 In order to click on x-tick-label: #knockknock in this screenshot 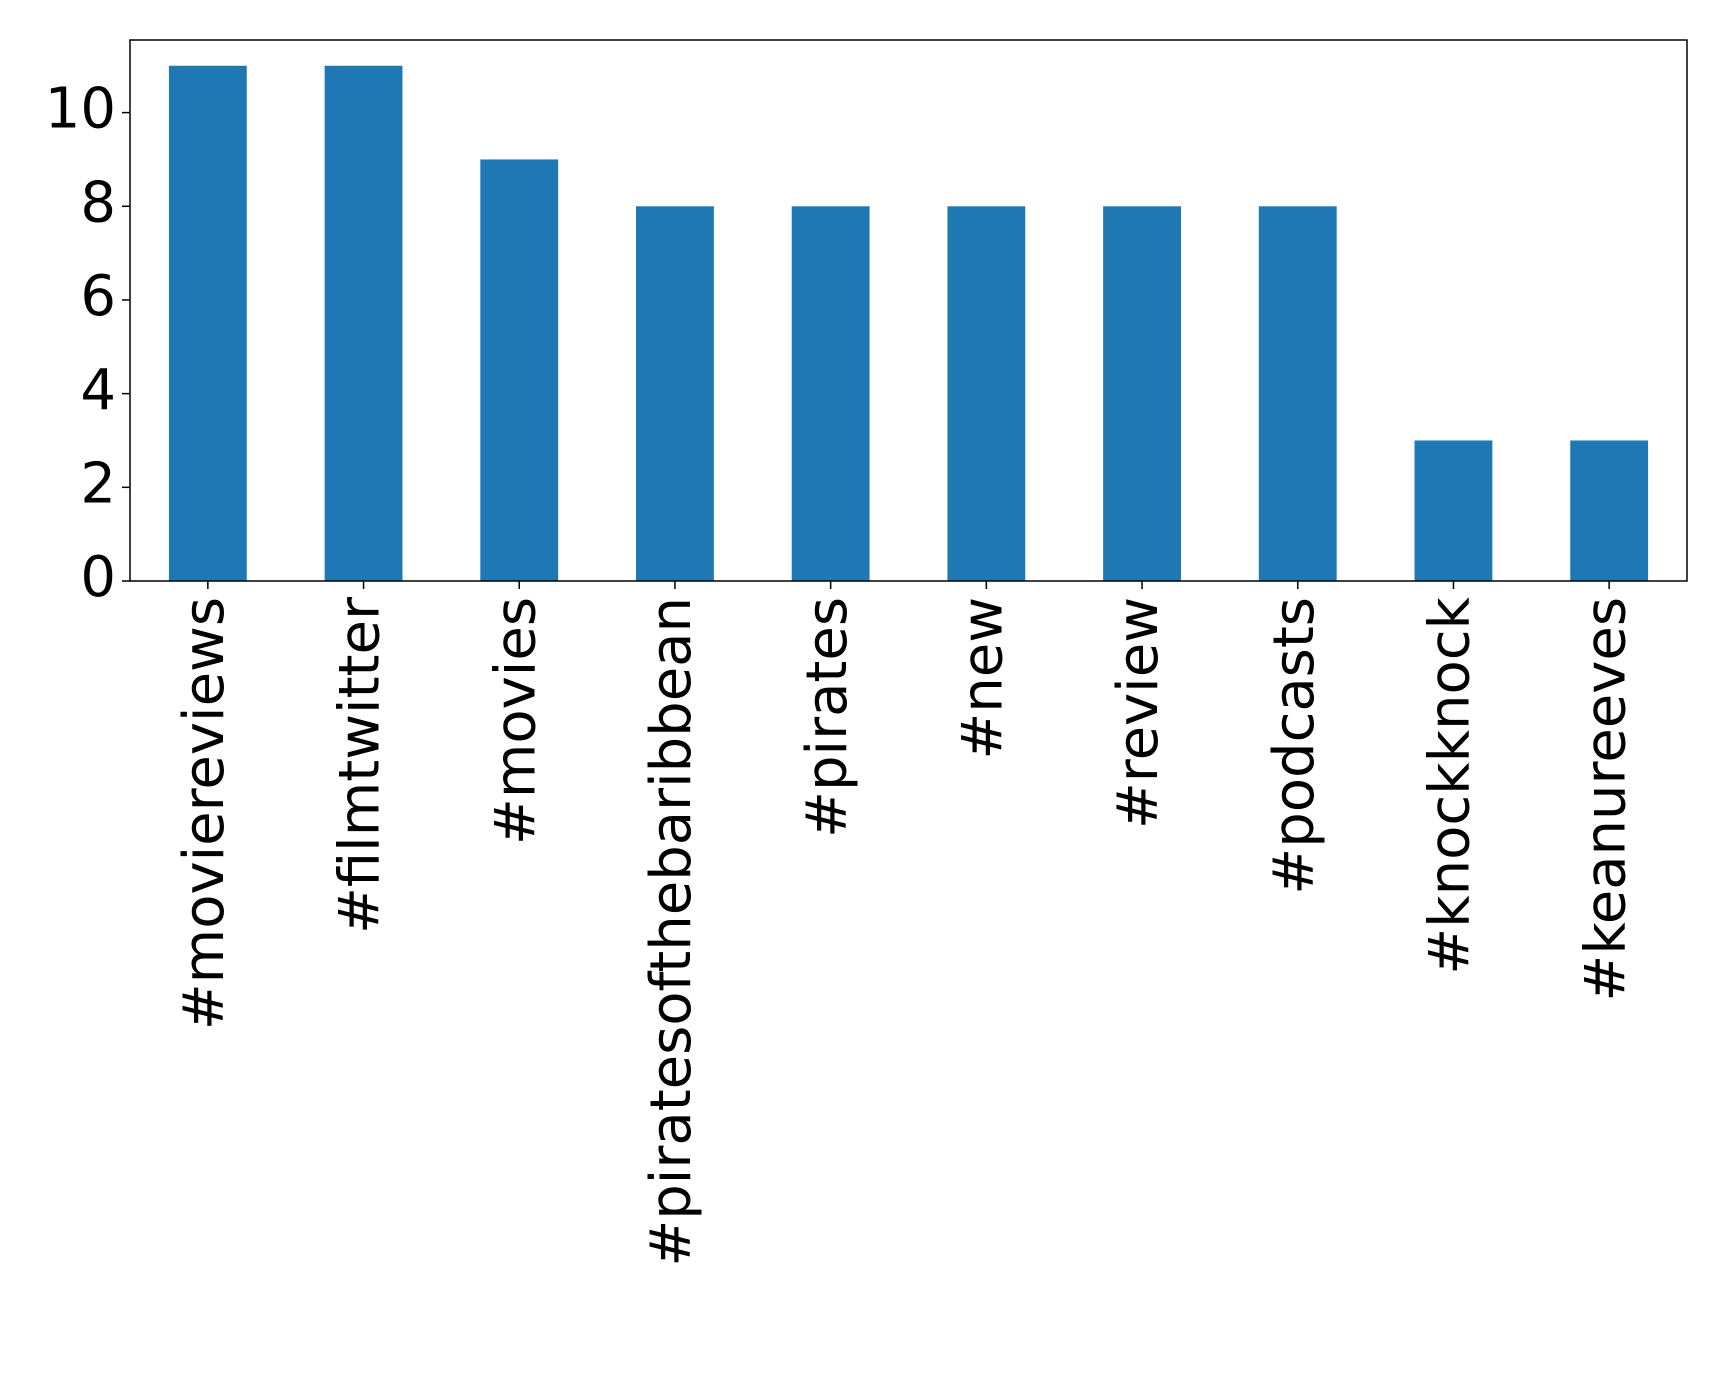, I will do `click(1450, 785)`.